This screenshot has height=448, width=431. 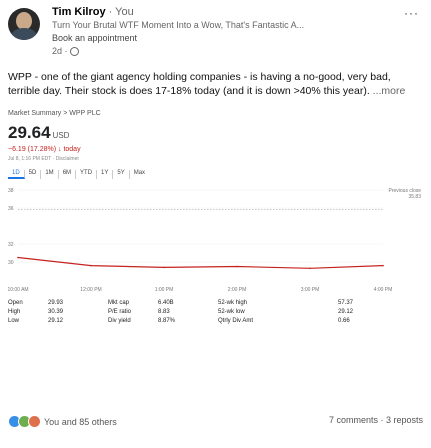 I want to click on stat-label: Open, so click(x=15, y=303).